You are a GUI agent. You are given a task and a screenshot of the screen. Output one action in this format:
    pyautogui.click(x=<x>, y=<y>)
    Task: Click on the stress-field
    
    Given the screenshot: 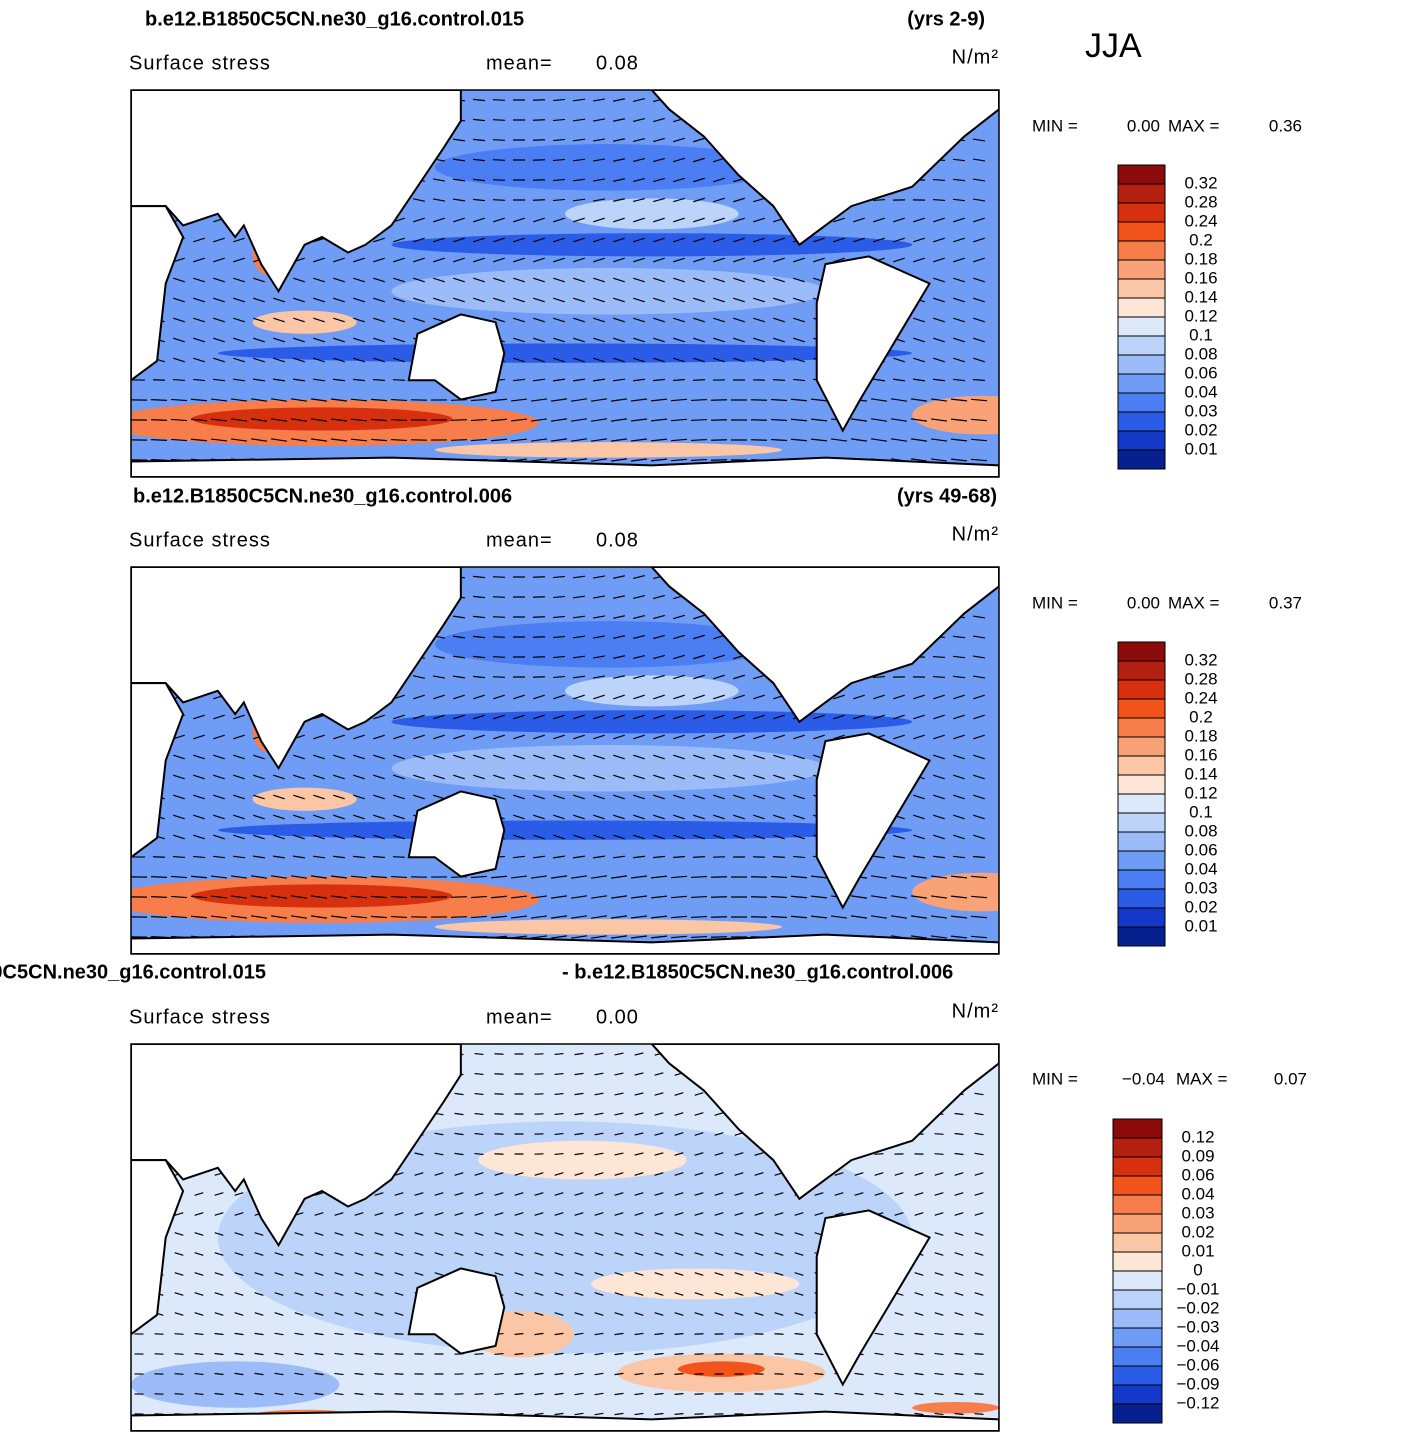 What is the action you would take?
    pyautogui.click(x=652, y=245)
    